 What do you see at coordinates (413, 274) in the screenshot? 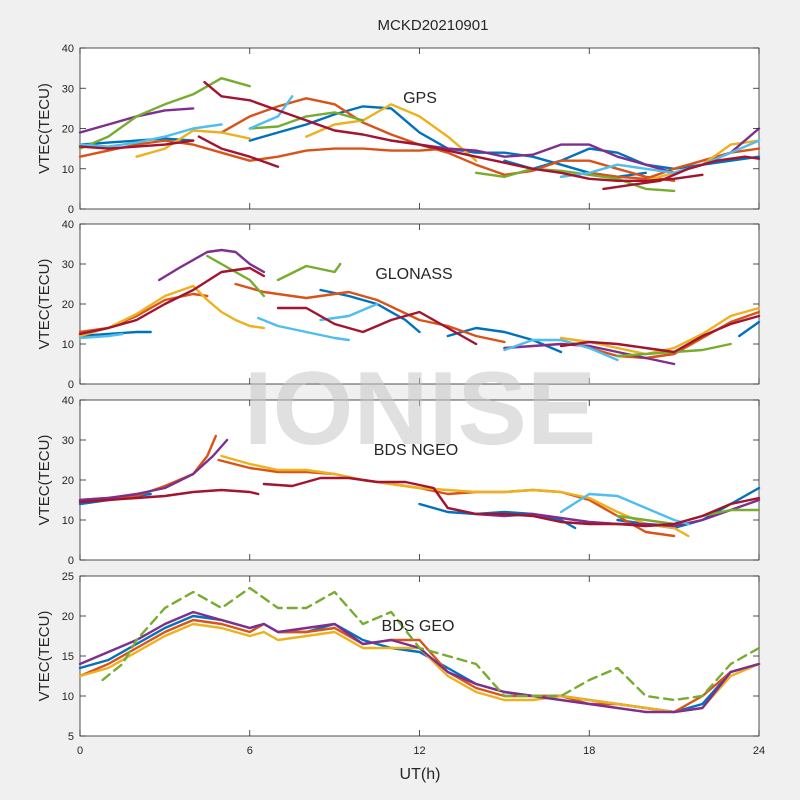
I see `panel-label: GLONASS` at bounding box center [413, 274].